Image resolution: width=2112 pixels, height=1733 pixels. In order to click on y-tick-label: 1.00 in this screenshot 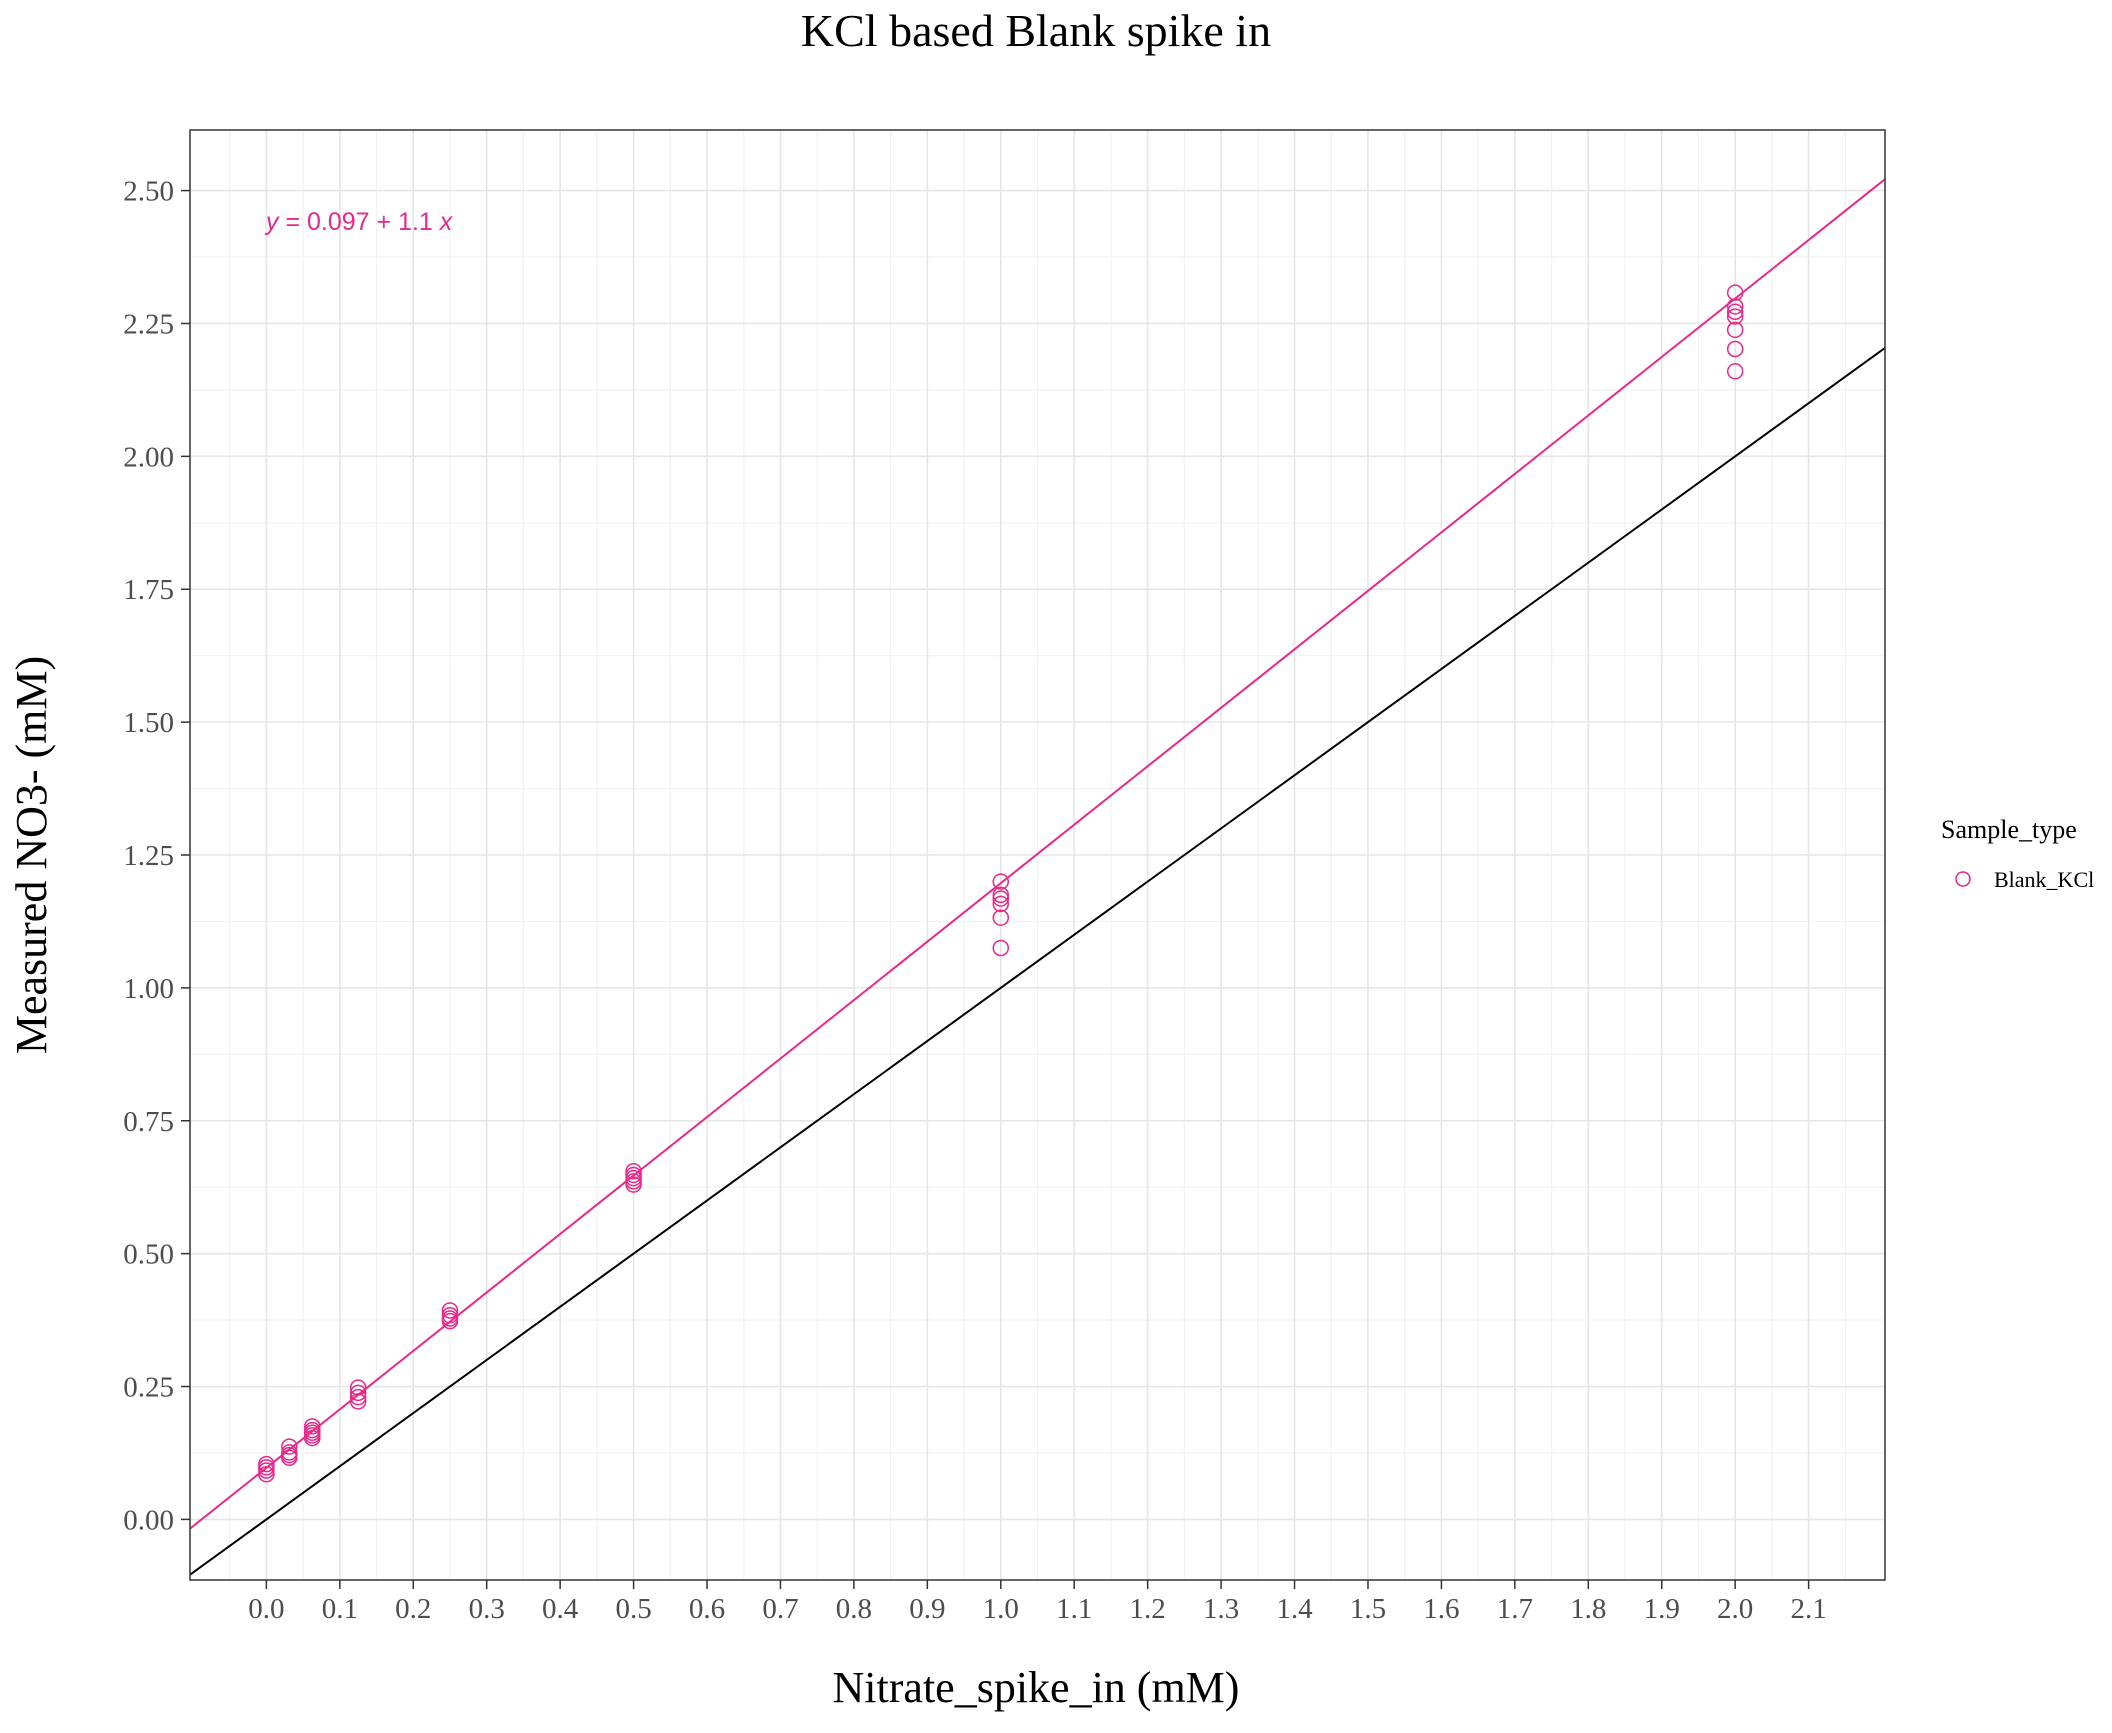, I will do `click(148, 989)`.